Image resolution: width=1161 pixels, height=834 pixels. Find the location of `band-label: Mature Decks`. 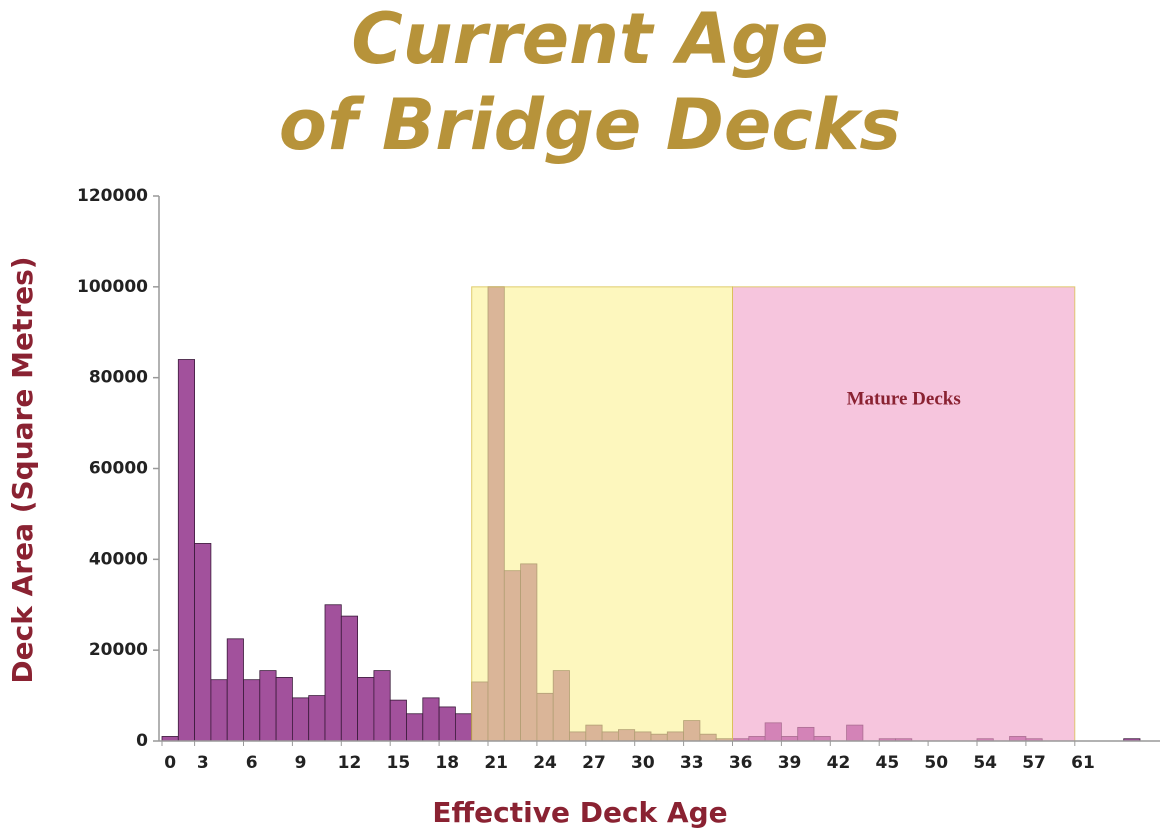

band-label: Mature Decks is located at coordinates (904, 399).